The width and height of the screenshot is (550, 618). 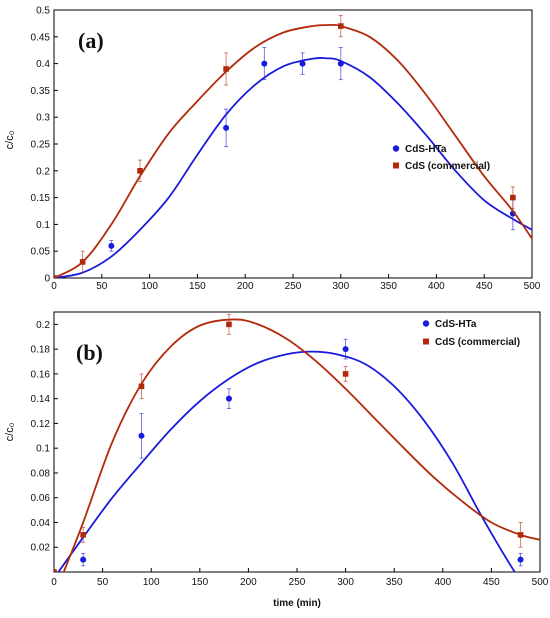 I want to click on y-tick-label: 0.35, so click(x=41, y=91).